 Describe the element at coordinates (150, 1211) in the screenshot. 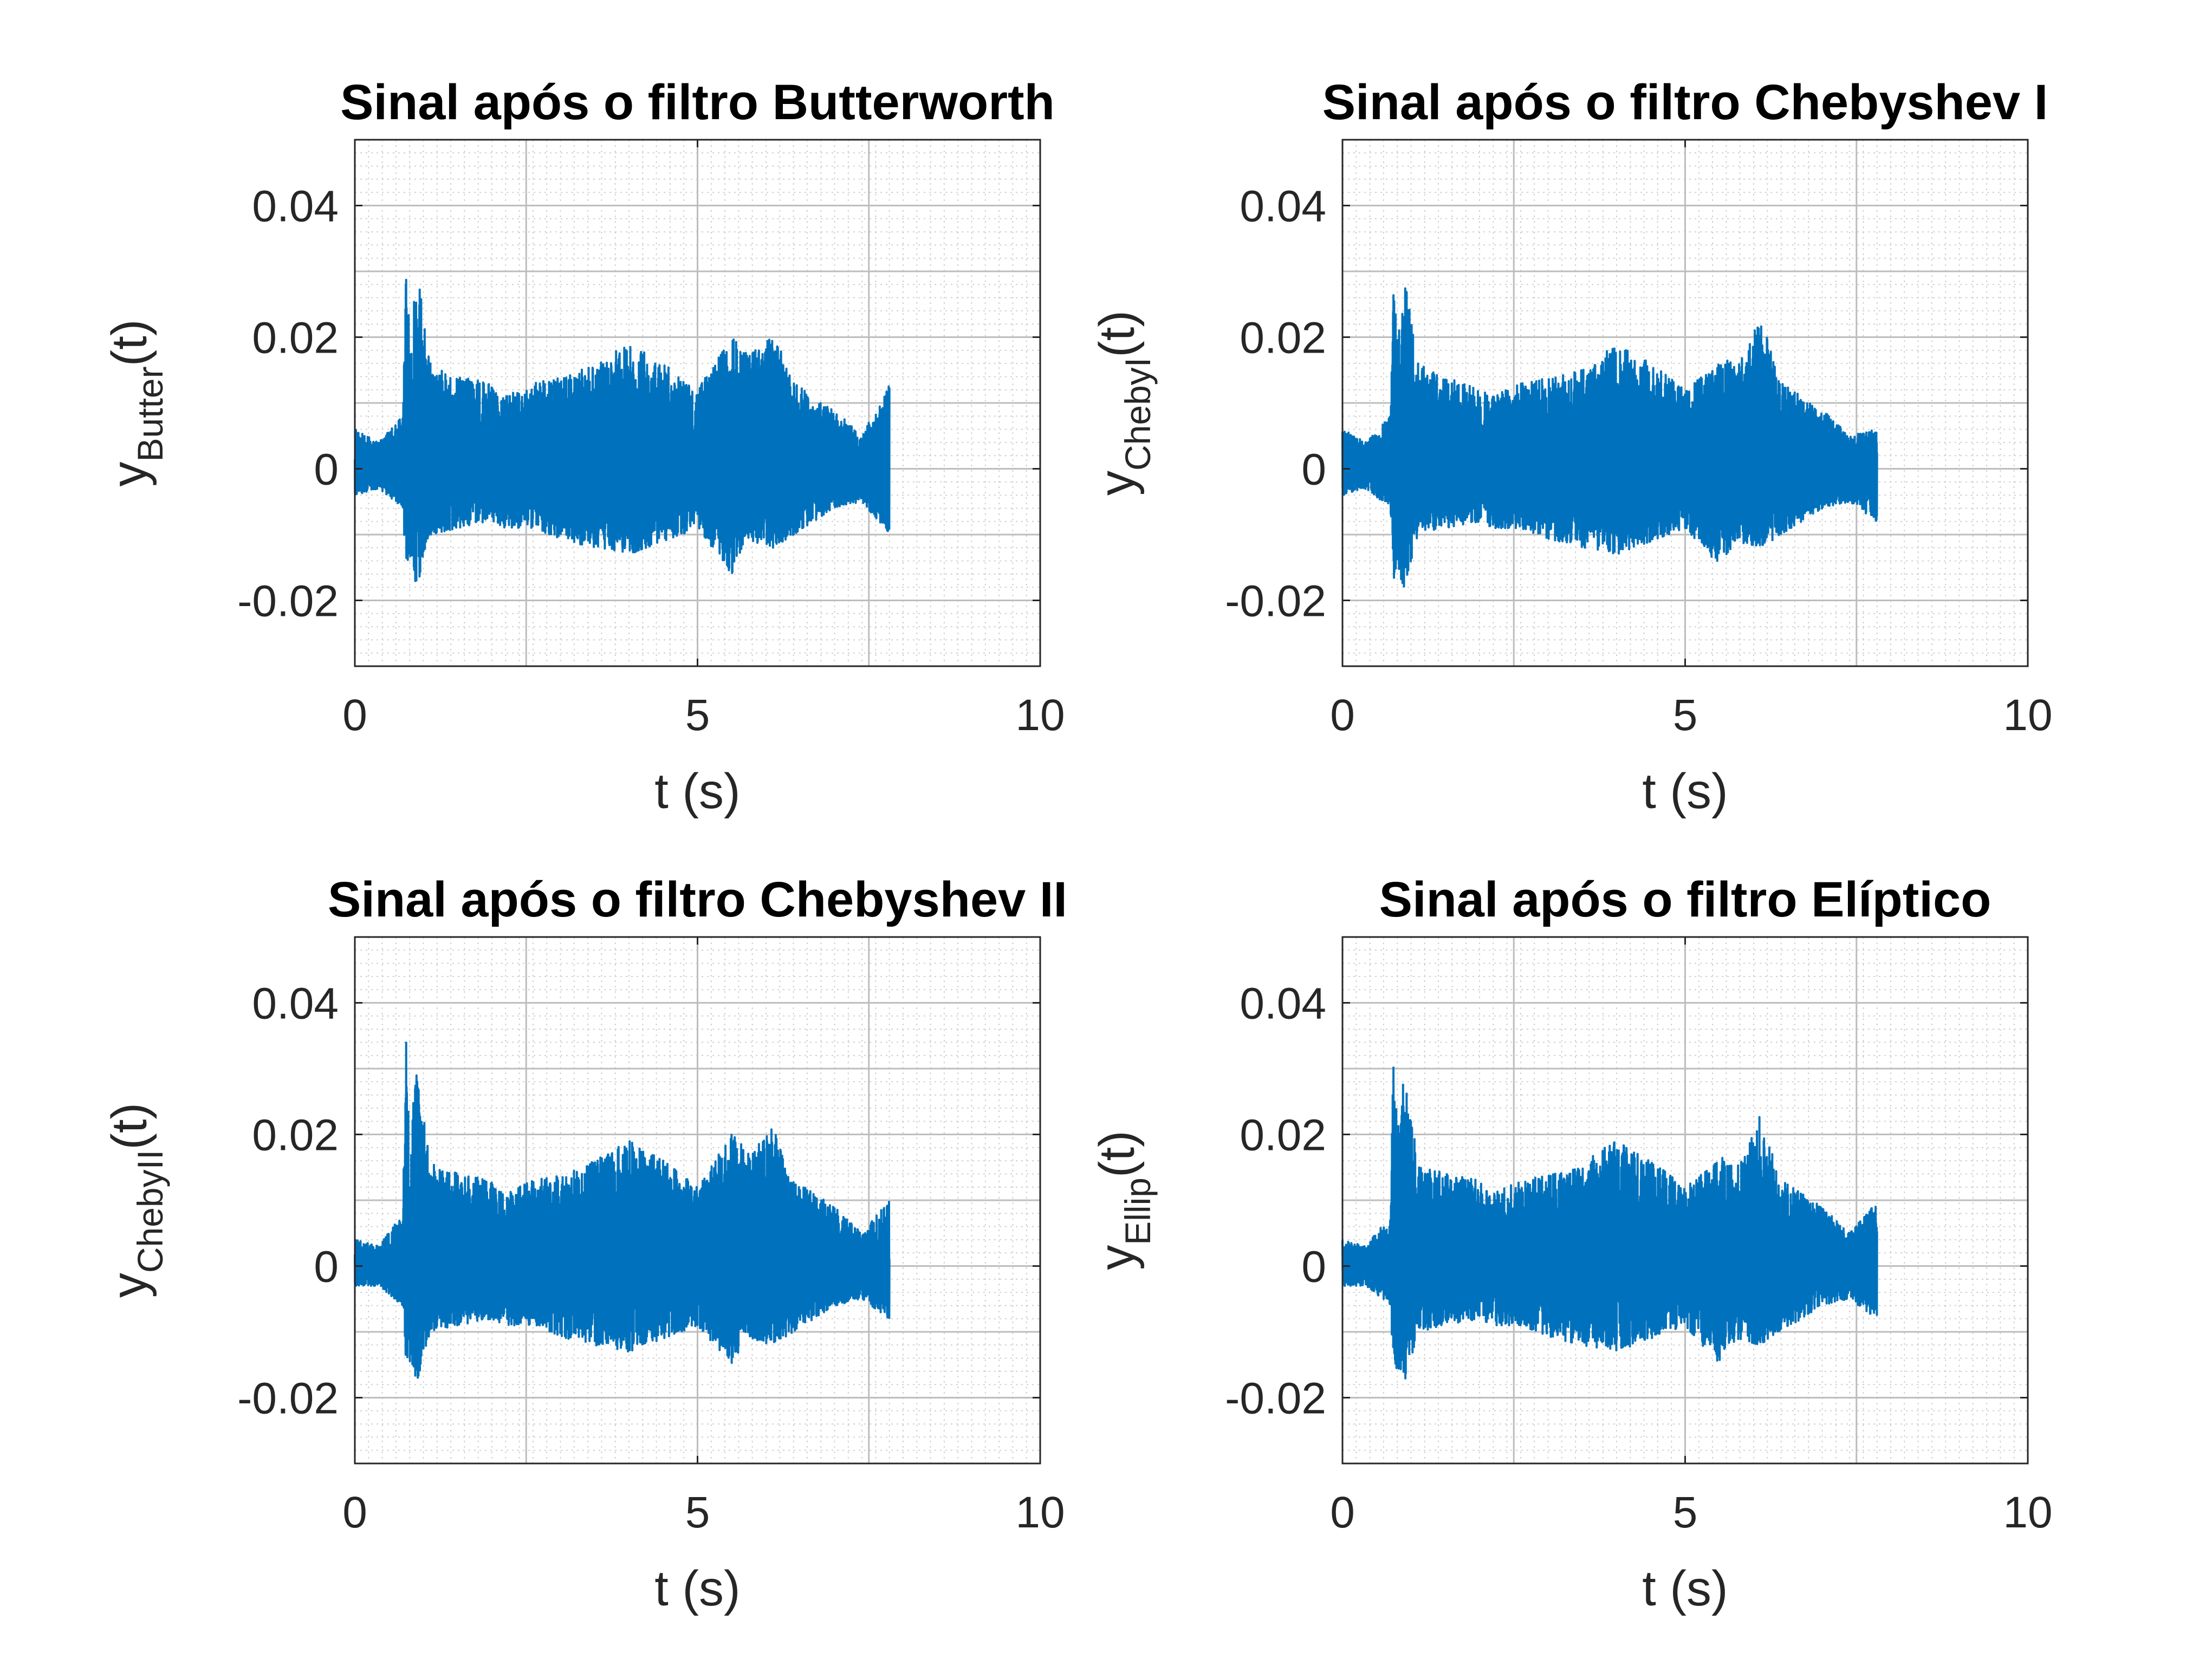

I see `y-label-subscript: ChebyII` at that location.